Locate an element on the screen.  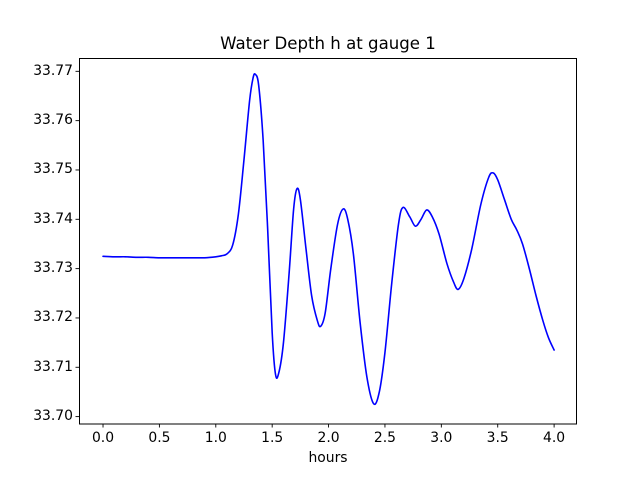
chart-title: Water Depth h at gauge 1 is located at coordinates (328, 43).